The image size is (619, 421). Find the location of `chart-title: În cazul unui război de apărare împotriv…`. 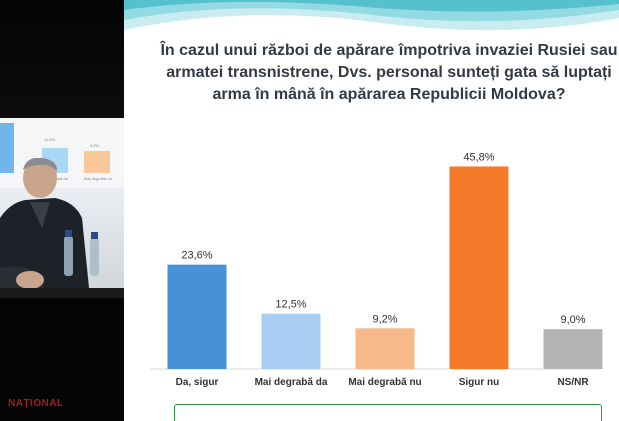

chart-title: În cazul unui război de apărare împotriv… is located at coordinates (386, 73).